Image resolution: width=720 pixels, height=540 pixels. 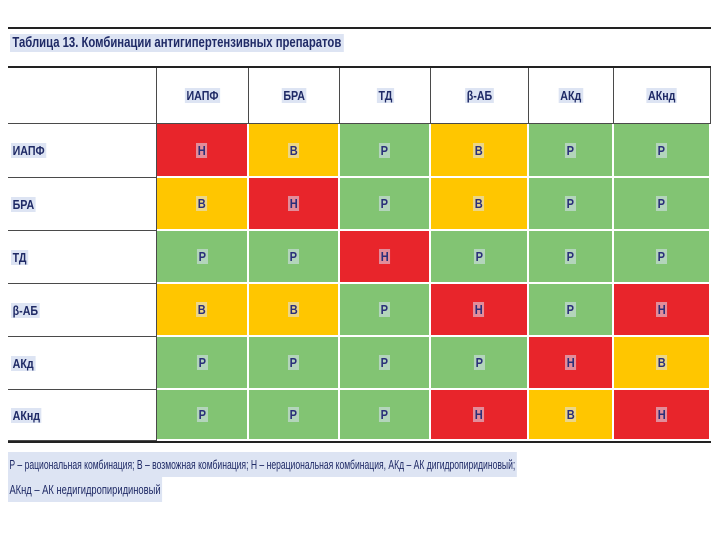 I want to click on col-header: АКд, so click(x=571, y=96).